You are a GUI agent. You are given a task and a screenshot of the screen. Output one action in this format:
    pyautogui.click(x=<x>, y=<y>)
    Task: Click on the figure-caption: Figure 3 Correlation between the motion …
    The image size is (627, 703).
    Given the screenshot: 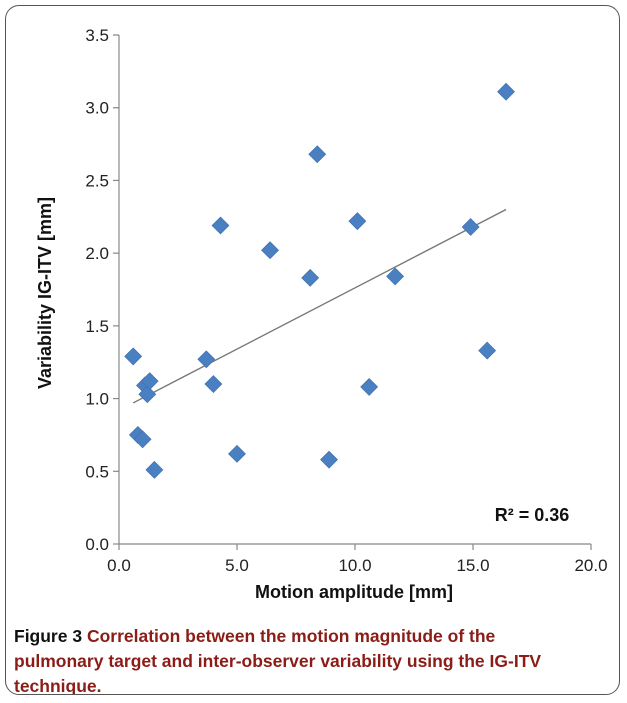 What is the action you would take?
    pyautogui.click(x=294, y=659)
    